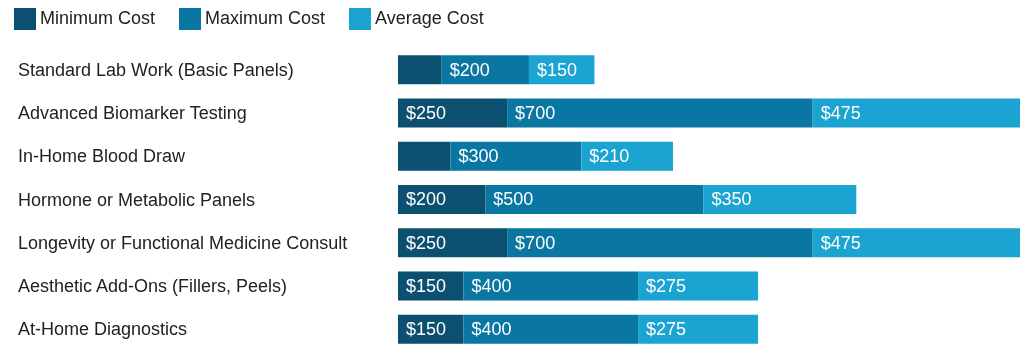 The width and height of the screenshot is (1030, 359). Describe the element at coordinates (102, 156) in the screenshot. I see `y-tick-label: In-Home Blood Draw` at that location.